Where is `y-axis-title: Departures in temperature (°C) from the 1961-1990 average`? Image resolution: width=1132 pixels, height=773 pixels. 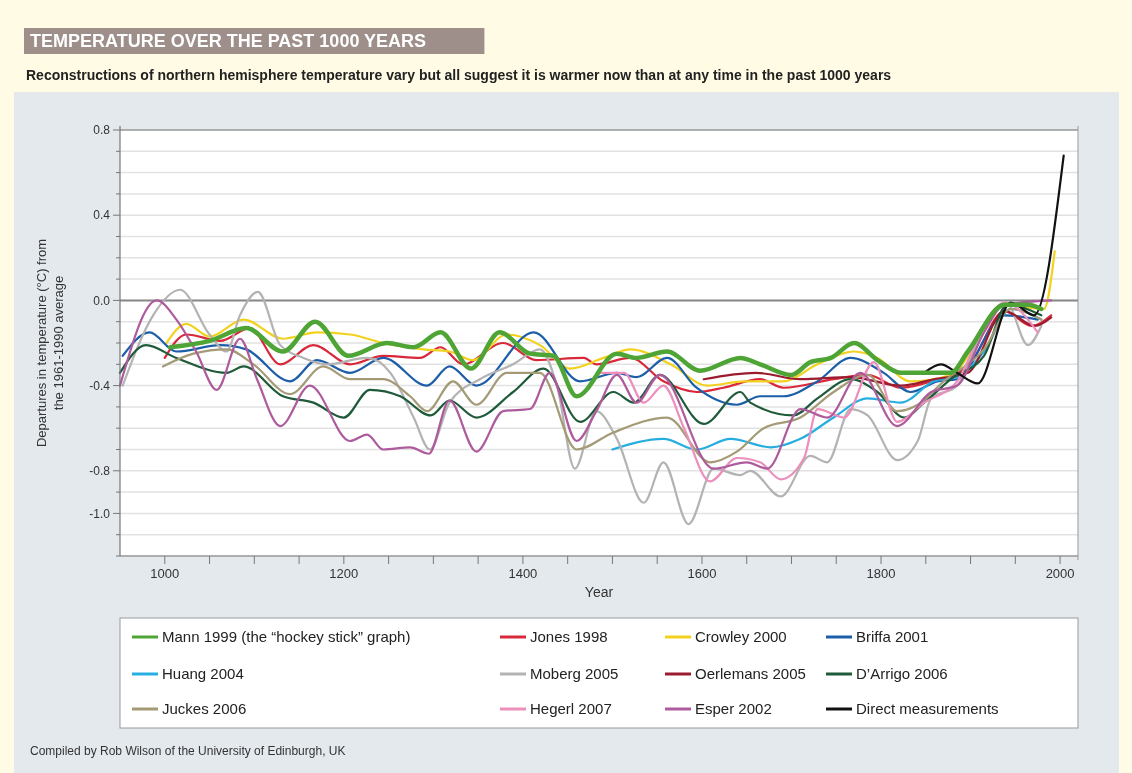 y-axis-title: Departures in temperature (°C) from the 1961-1990 average is located at coordinates (50, 343).